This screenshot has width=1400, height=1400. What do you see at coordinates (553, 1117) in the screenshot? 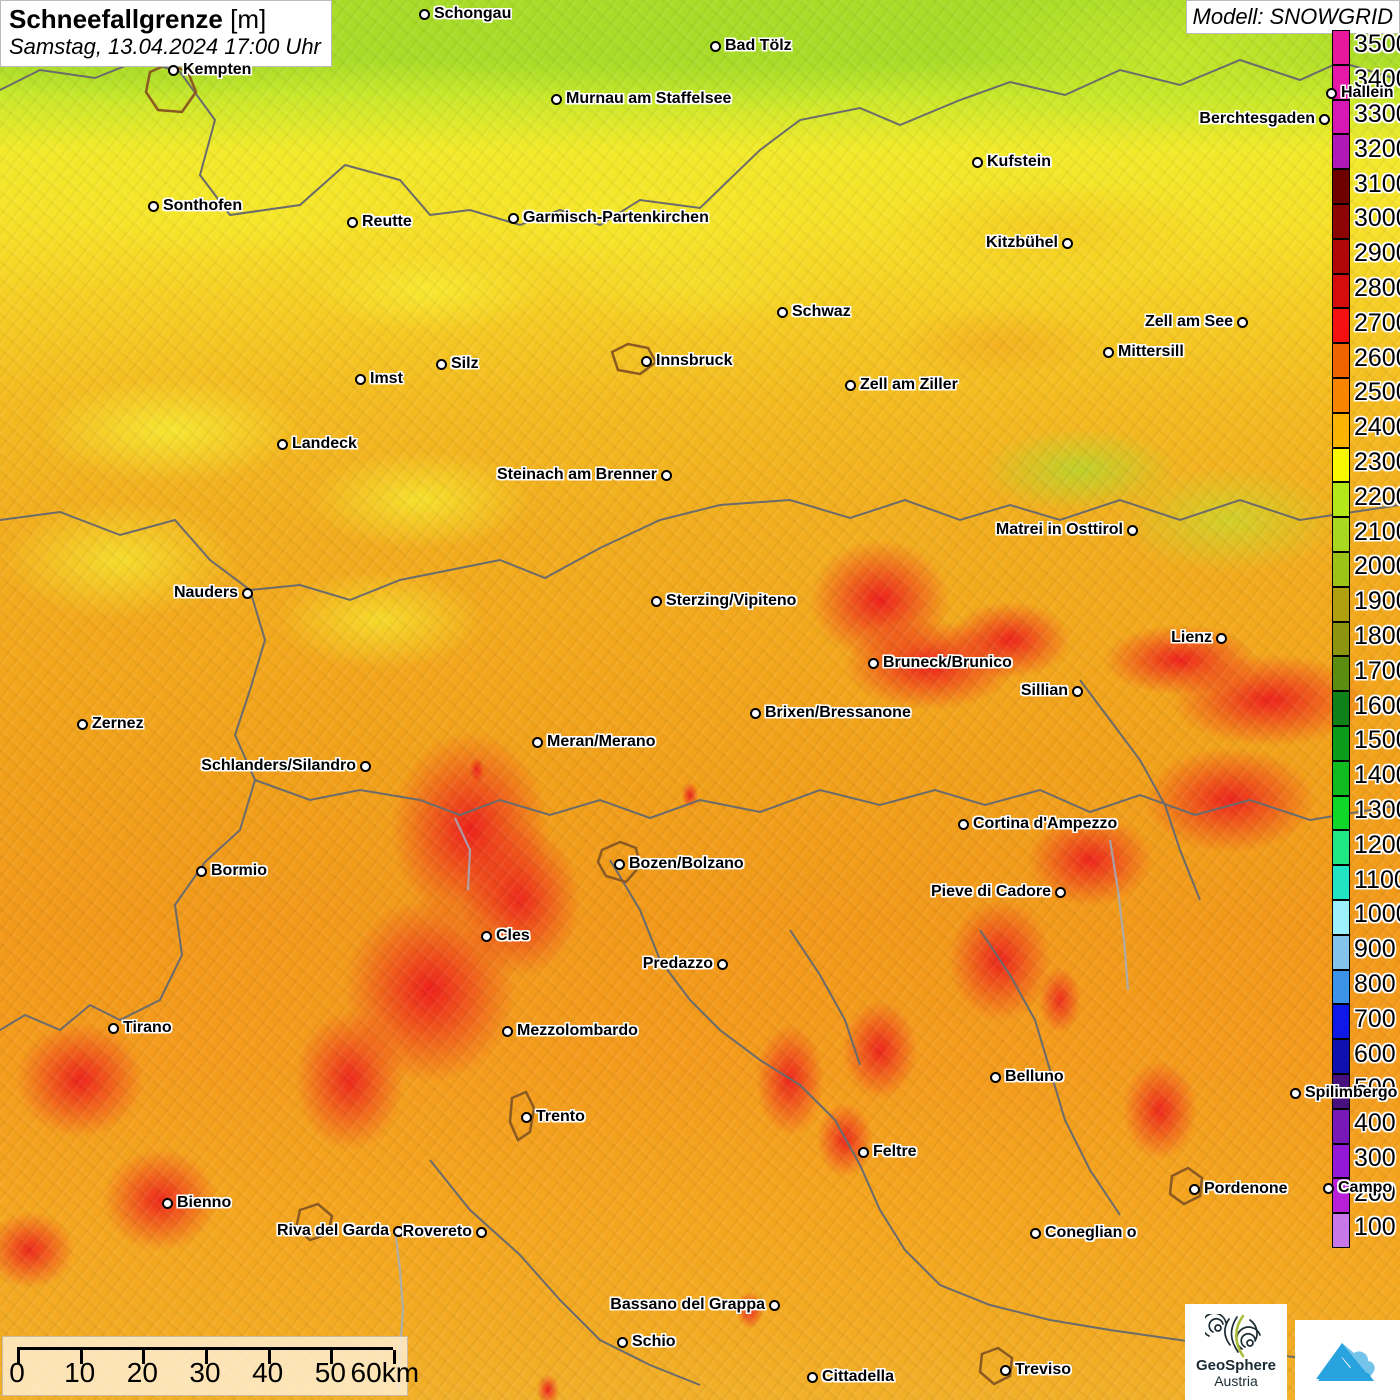
I see `city-marker: Trento` at bounding box center [553, 1117].